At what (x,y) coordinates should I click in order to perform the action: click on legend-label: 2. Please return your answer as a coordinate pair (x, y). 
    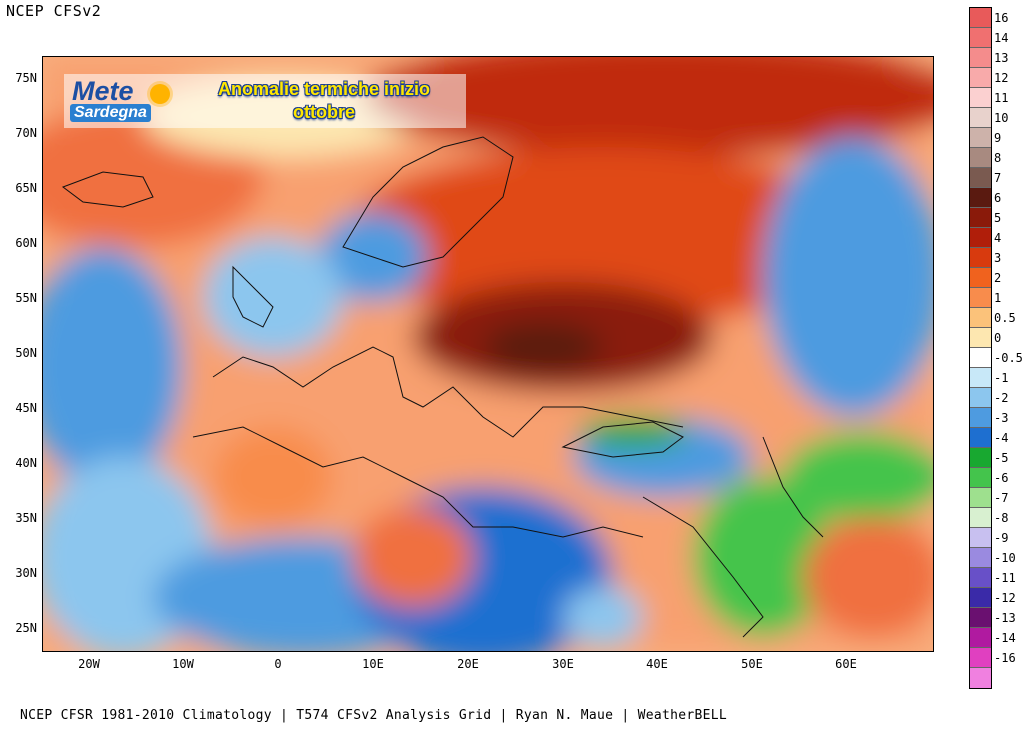
    Looking at the image, I should click on (998, 278).